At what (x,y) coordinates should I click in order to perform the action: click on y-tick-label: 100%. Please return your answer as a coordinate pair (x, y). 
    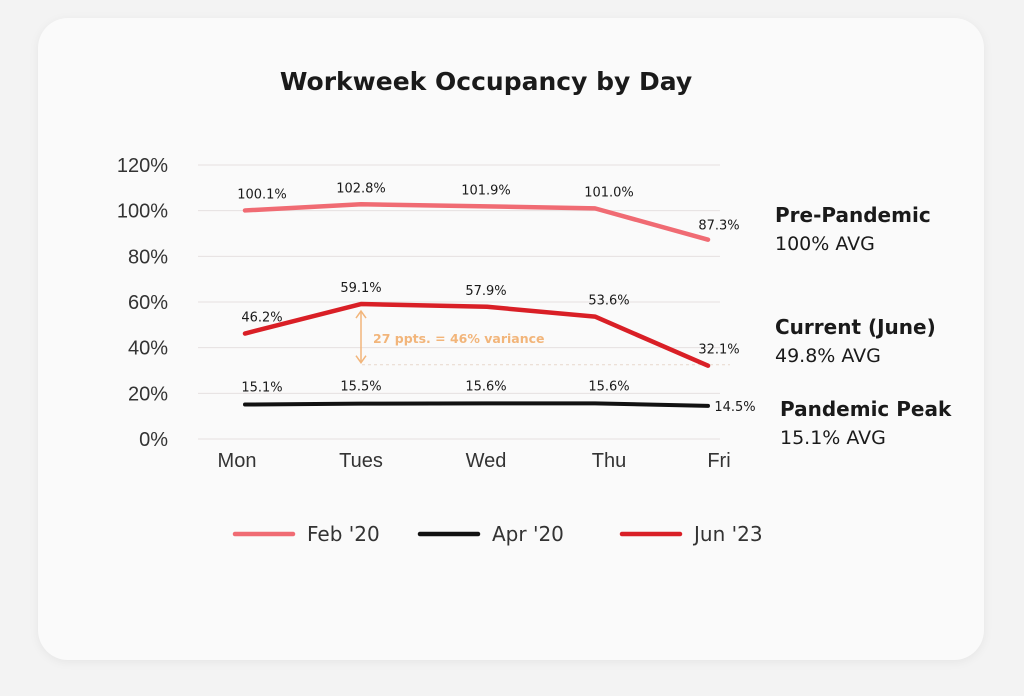
    Looking at the image, I should click on (142, 212).